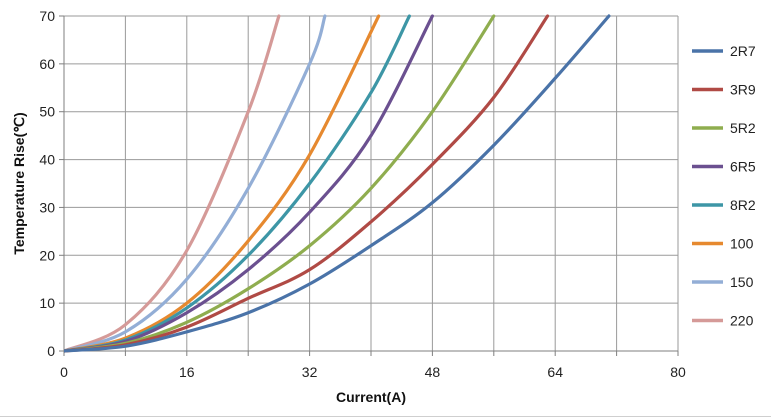 The image size is (771, 417). I want to click on x-tick-label: 80, so click(678, 372).